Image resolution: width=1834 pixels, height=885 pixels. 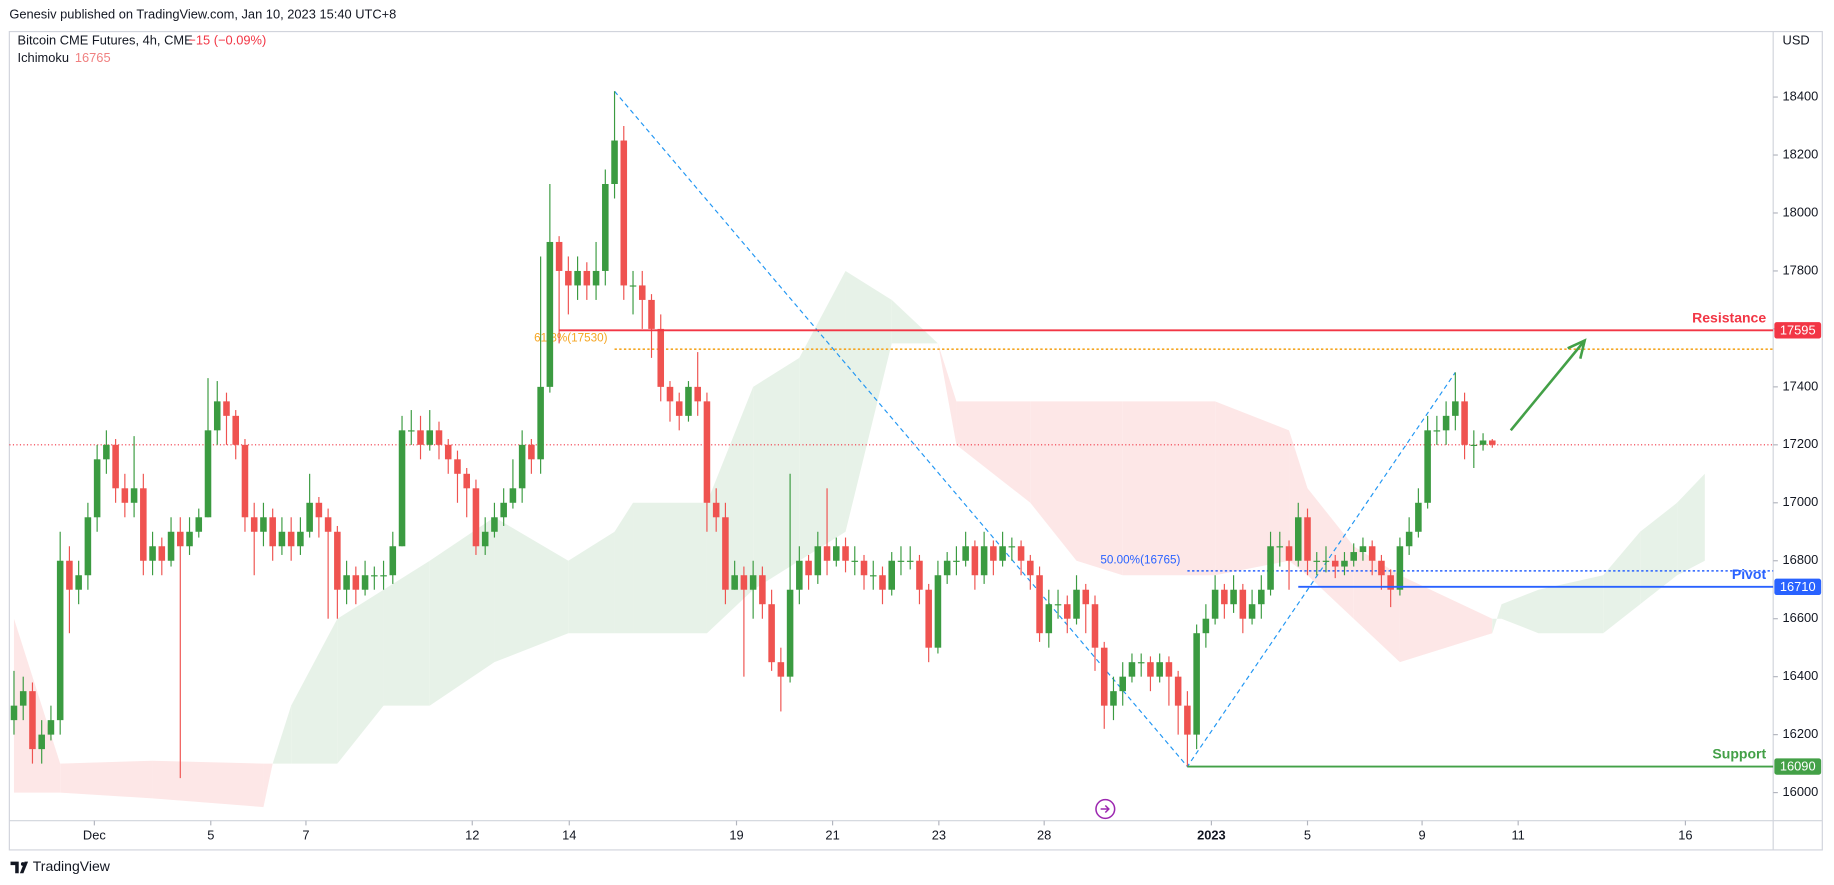 I want to click on level-name: Support, so click(x=1739, y=754).